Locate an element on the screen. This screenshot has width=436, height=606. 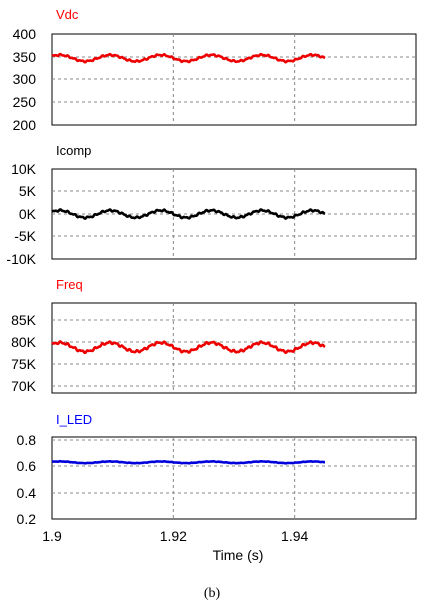
y-tick-label: 10K is located at coordinates (24, 169).